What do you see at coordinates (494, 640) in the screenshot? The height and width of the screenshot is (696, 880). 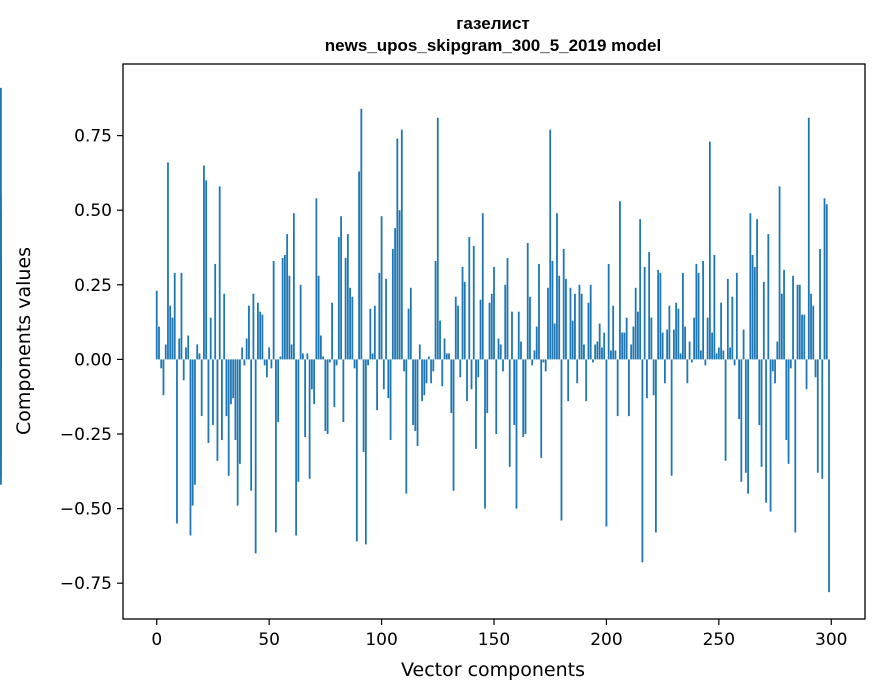 I see `x-tick-label: 150` at bounding box center [494, 640].